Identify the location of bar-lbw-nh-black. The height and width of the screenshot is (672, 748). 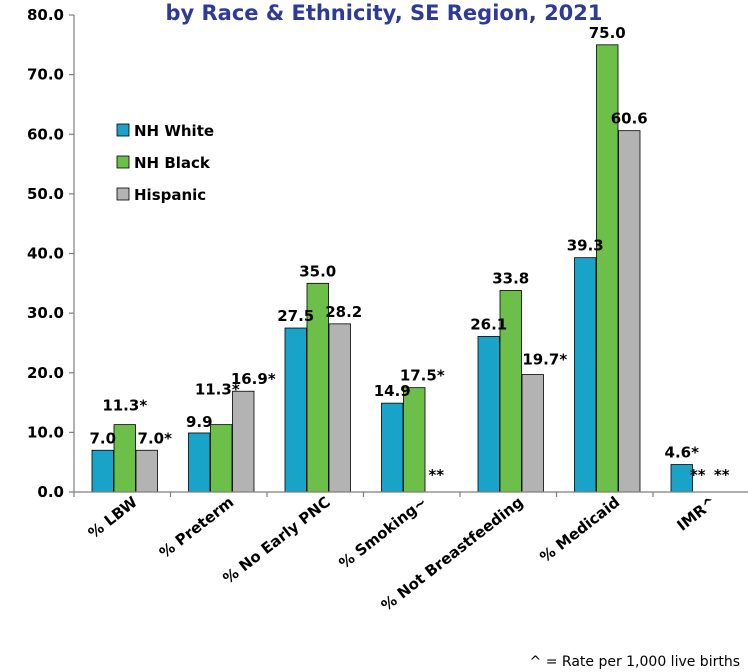
(124, 458).